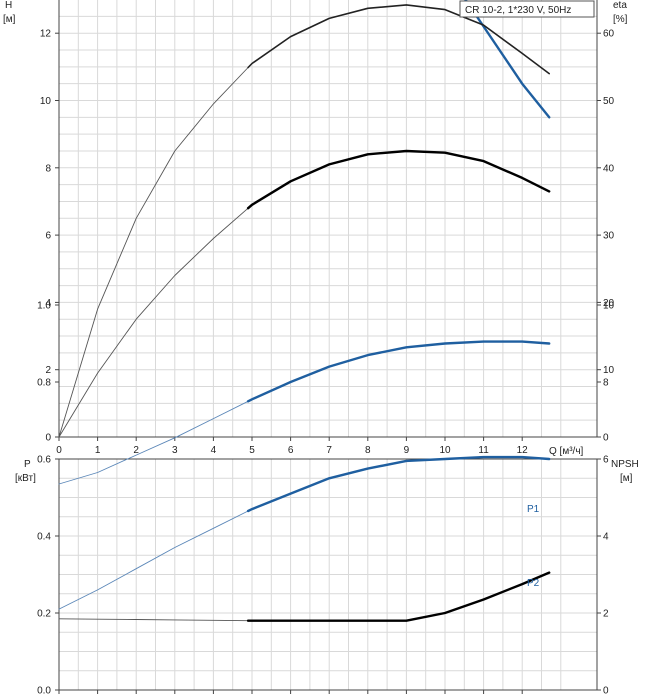 The height and width of the screenshot is (700, 658). What do you see at coordinates (445, 450) in the screenshot?
I see `x-tick-label: 10` at bounding box center [445, 450].